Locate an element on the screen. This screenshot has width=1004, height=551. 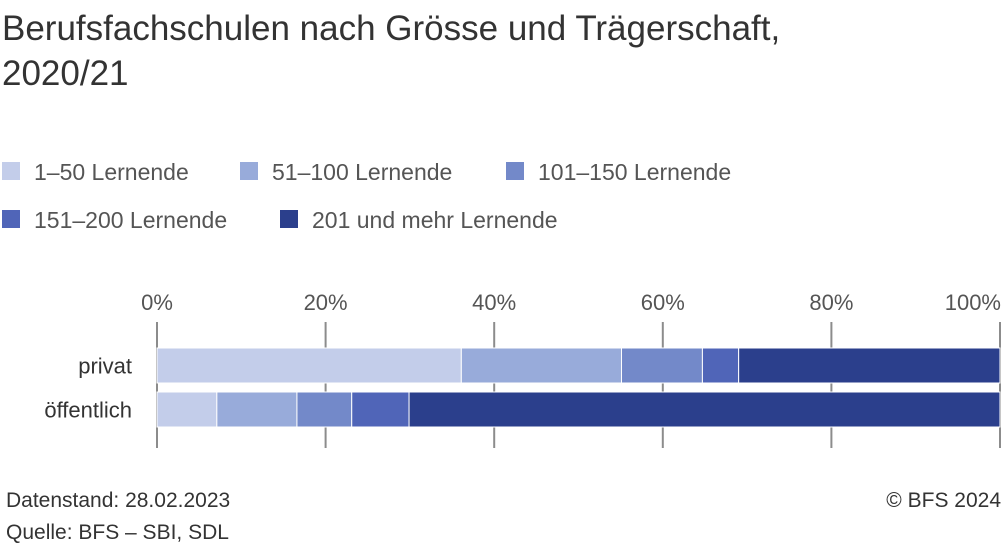
x-tick-label: 80% is located at coordinates (831, 302).